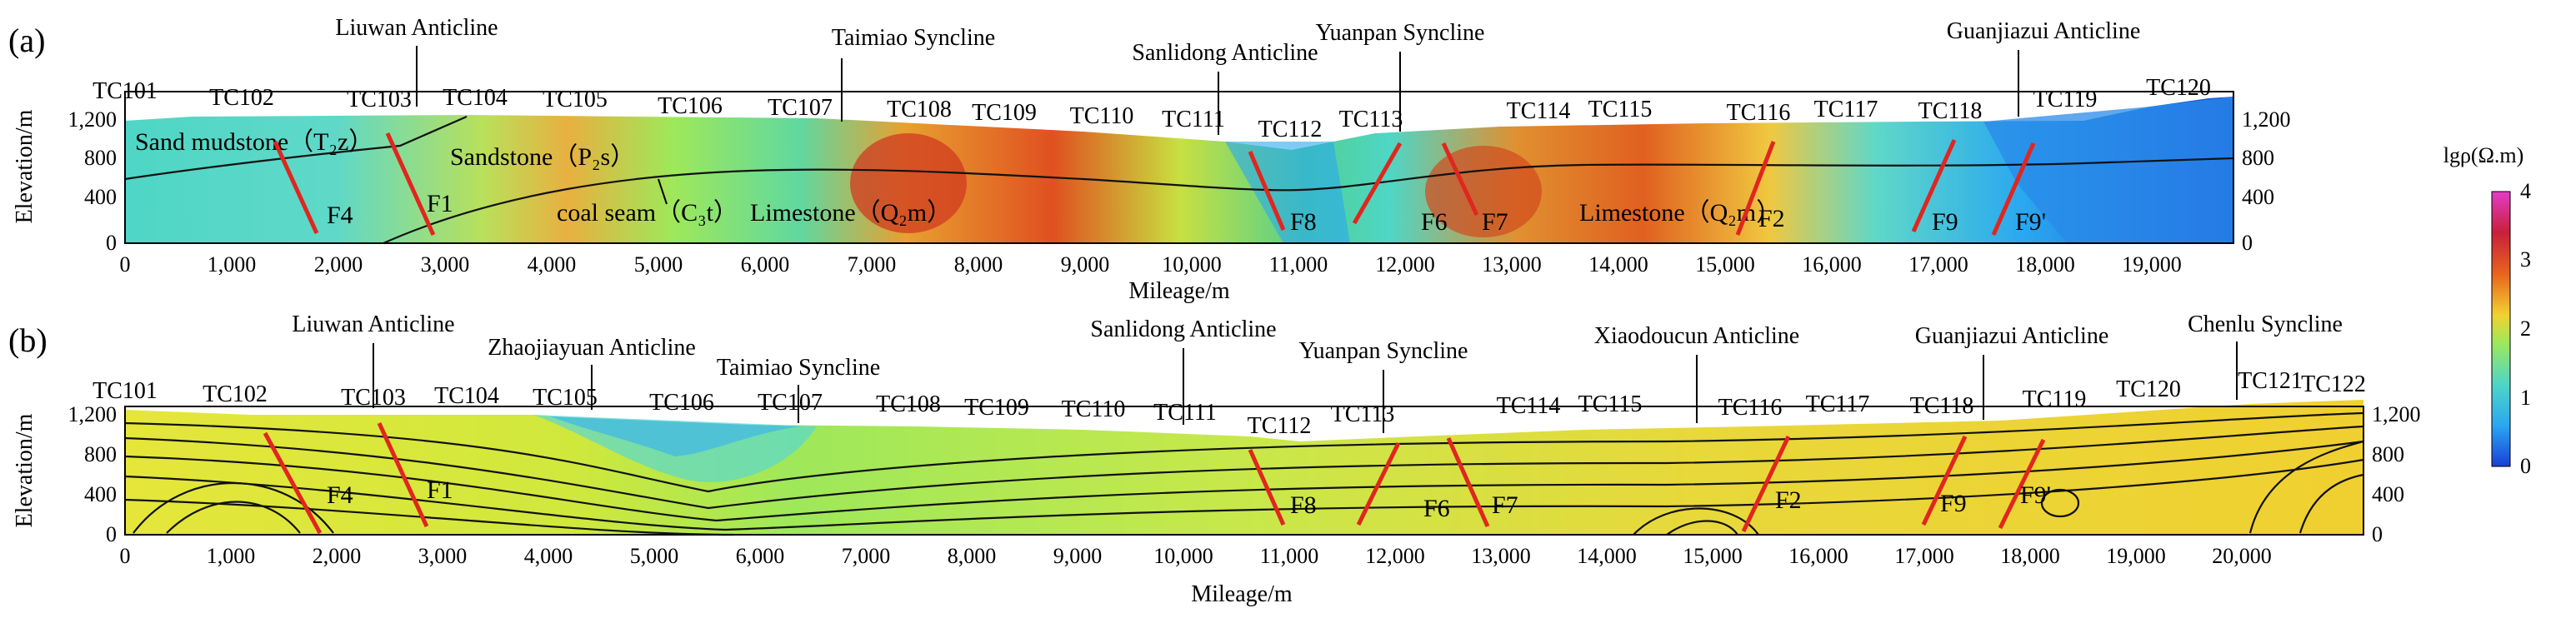 This screenshot has width=2576, height=633. Describe the element at coordinates (340, 215) in the screenshot. I see `fault-label: F4` at that location.